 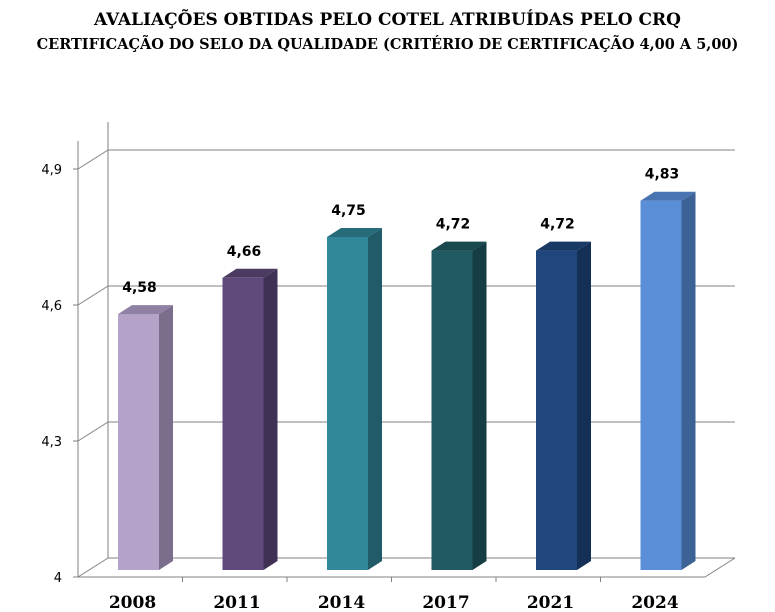 I want to click on bar-2008, so click(x=145, y=437).